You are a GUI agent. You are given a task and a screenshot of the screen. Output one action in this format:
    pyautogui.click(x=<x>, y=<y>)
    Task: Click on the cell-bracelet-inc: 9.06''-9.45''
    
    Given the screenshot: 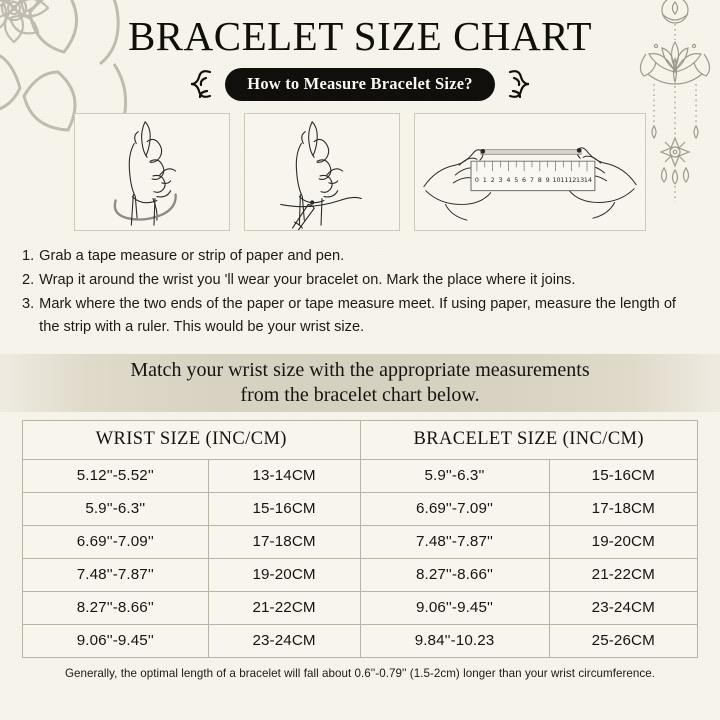 What is the action you would take?
    pyautogui.click(x=454, y=607)
    